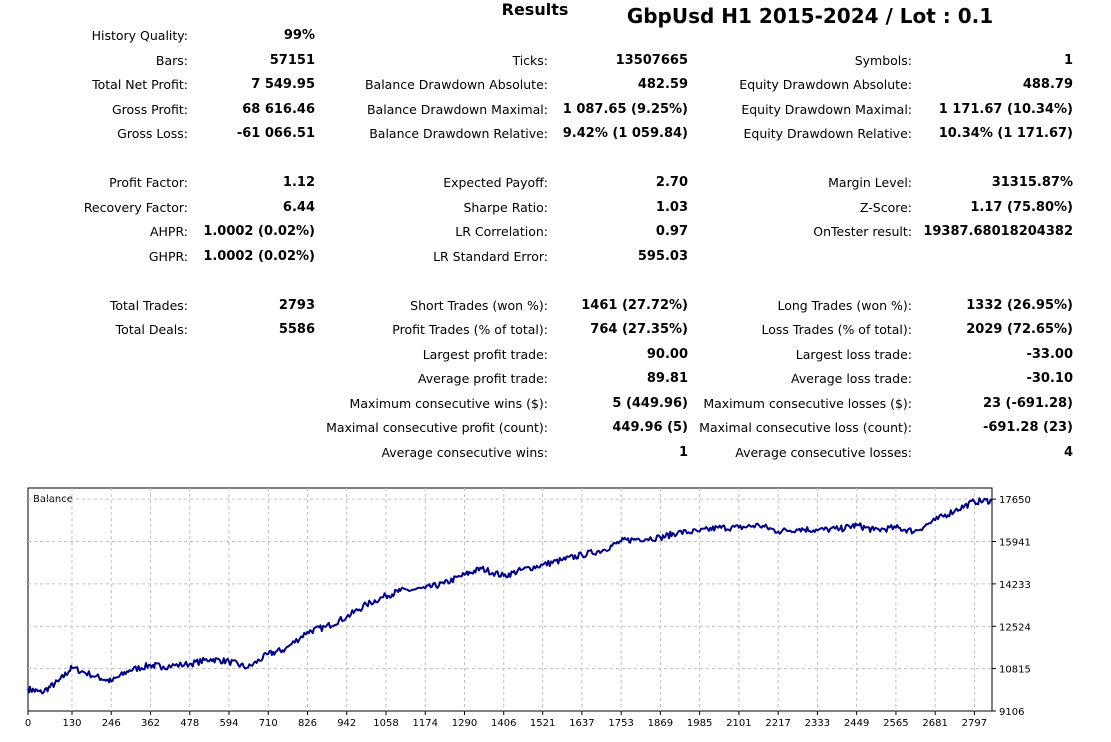 The width and height of the screenshot is (1111, 742). What do you see at coordinates (542, 723) in the screenshot?
I see `x-tick-label: 1521` at bounding box center [542, 723].